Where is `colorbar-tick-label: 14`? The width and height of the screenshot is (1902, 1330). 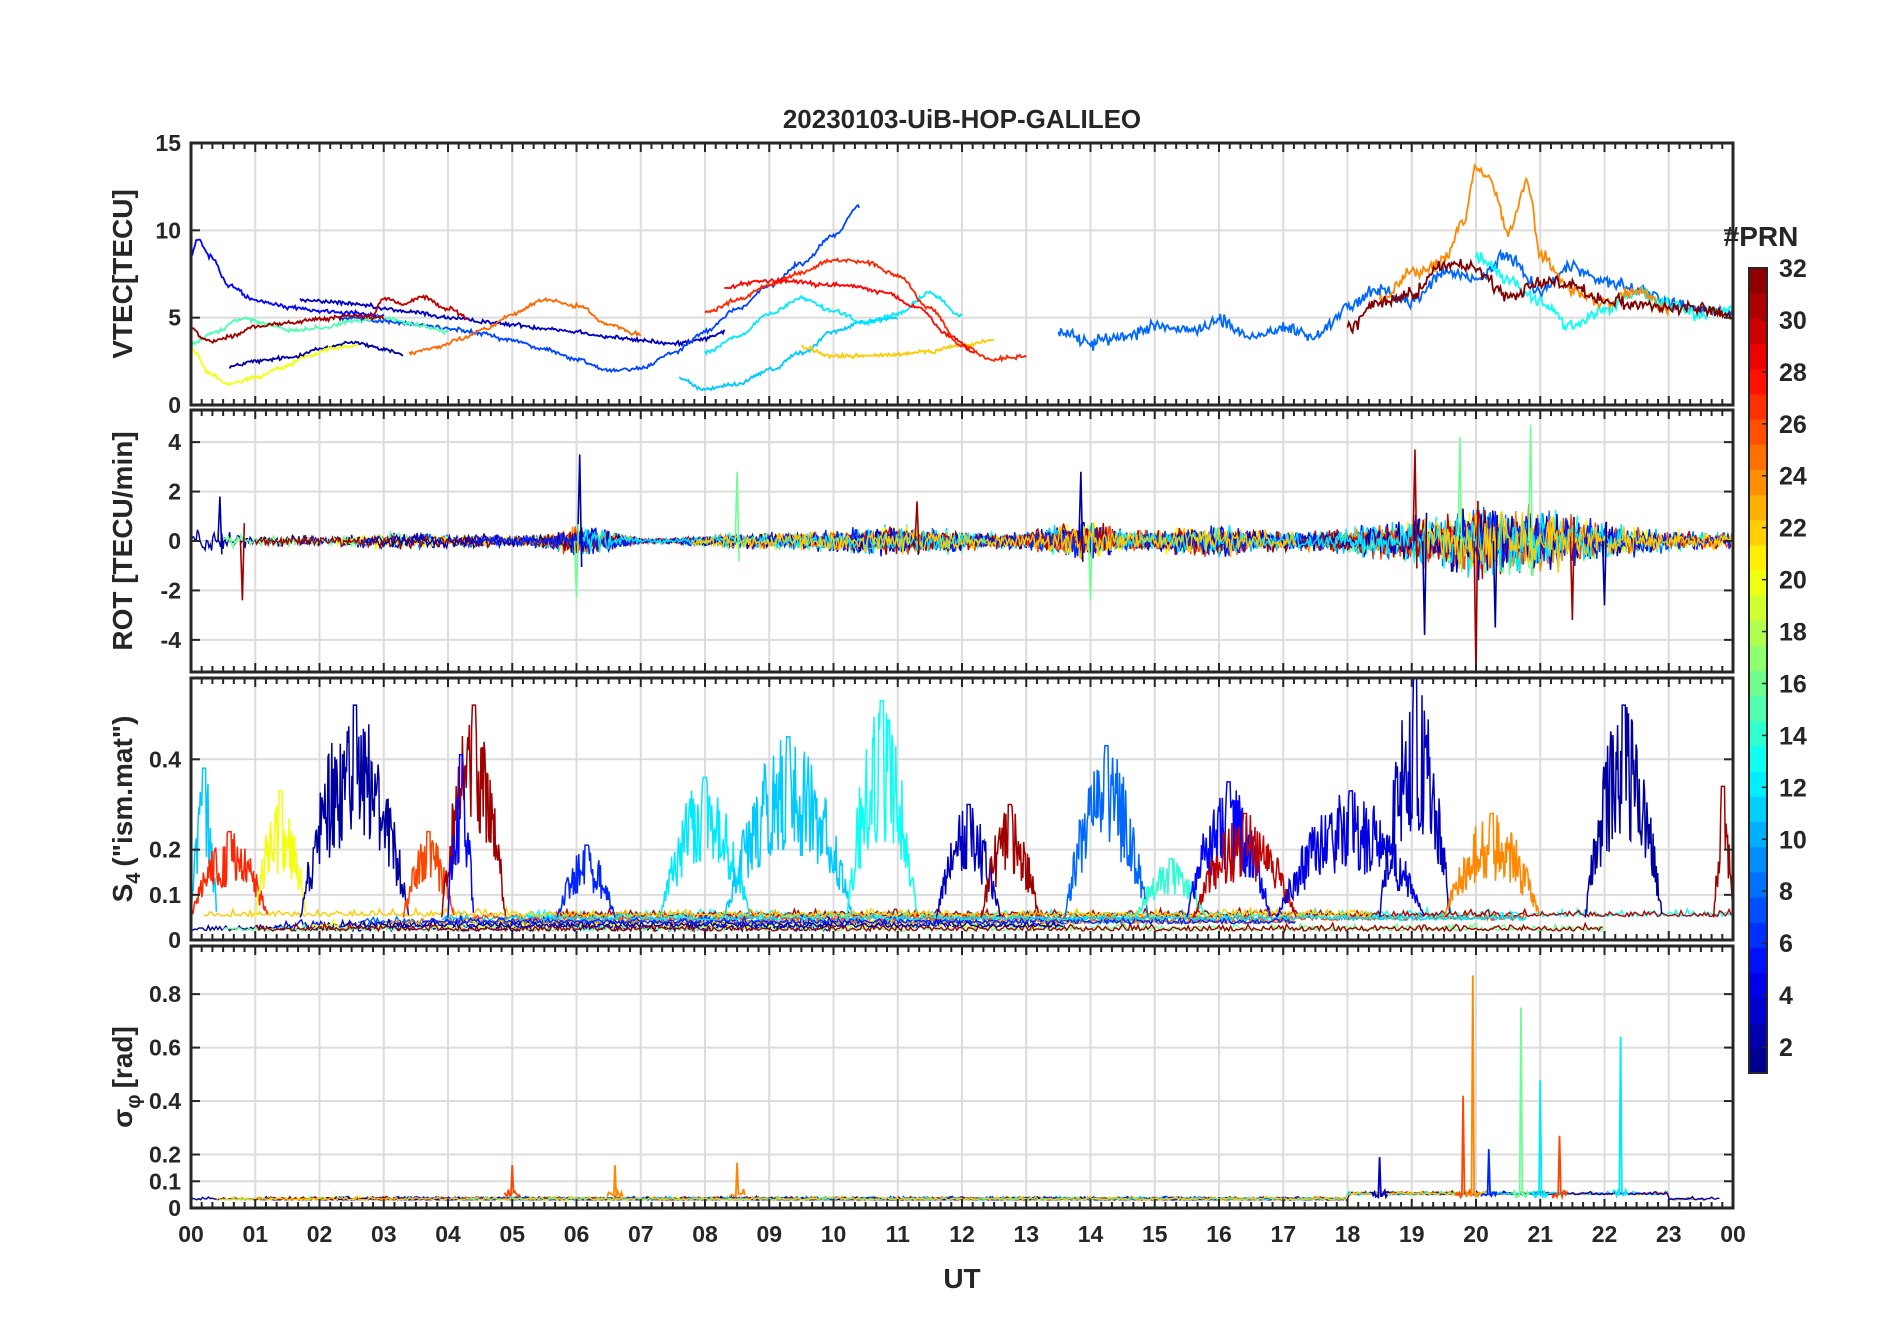
colorbar-tick-label: 14 is located at coordinates (1793, 736).